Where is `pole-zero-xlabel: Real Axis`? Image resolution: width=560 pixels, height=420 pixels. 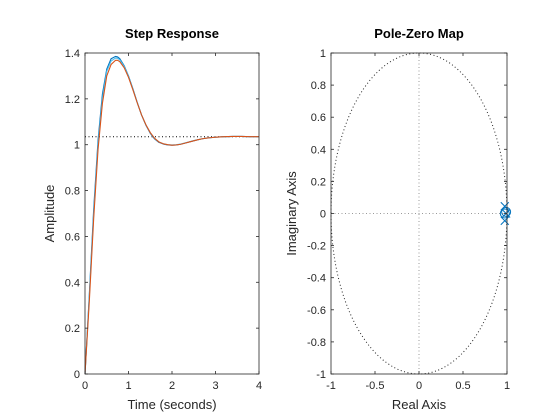 pole-zero-xlabel: Real Axis is located at coordinates (419, 404).